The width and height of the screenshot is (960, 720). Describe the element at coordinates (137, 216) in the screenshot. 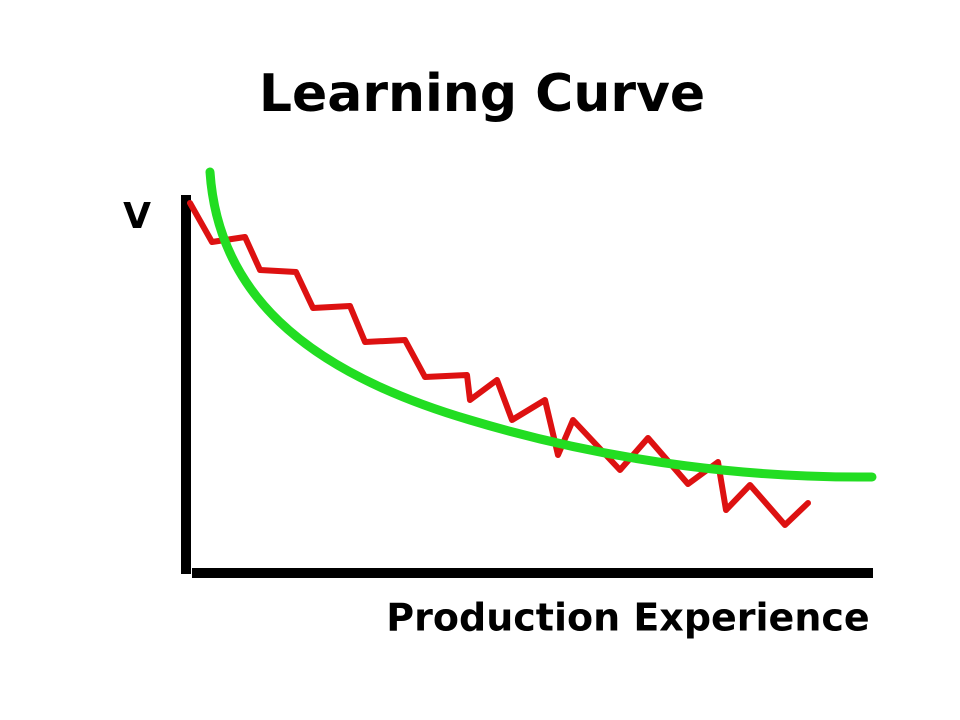

I see `y-axis-label: V` at that location.